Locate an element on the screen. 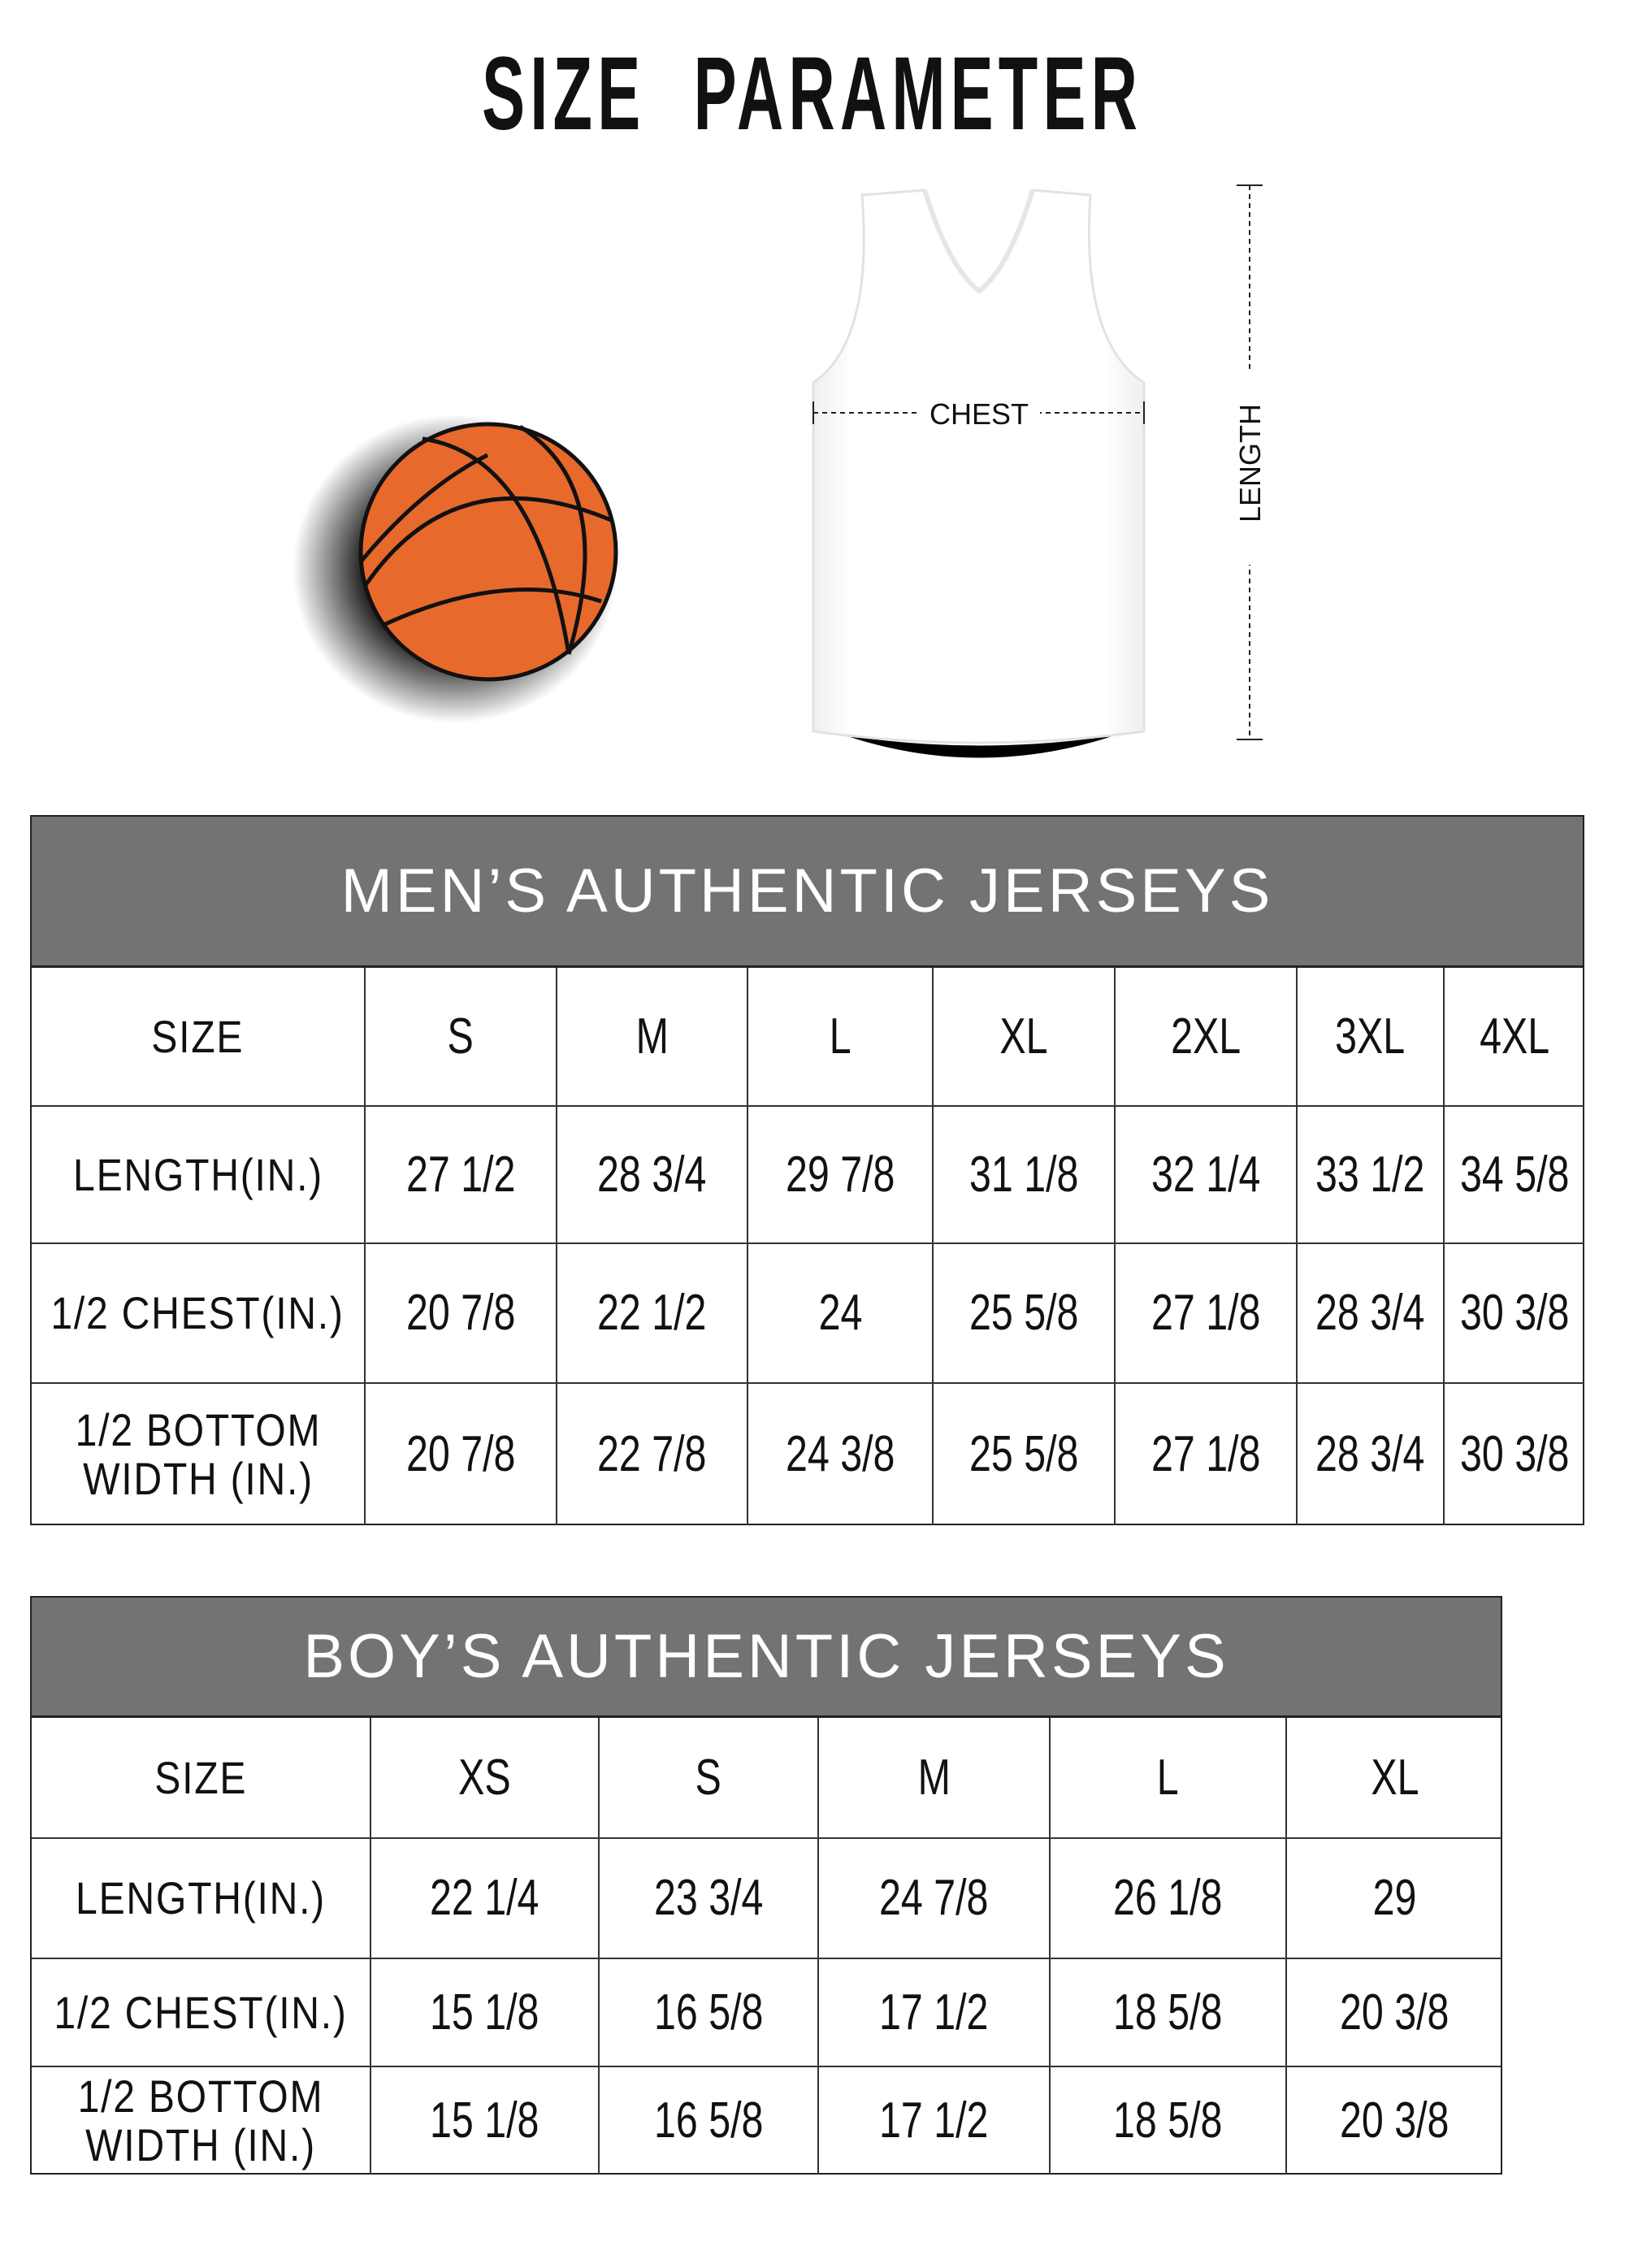  cell-text: 24 is located at coordinates (840, 1313).